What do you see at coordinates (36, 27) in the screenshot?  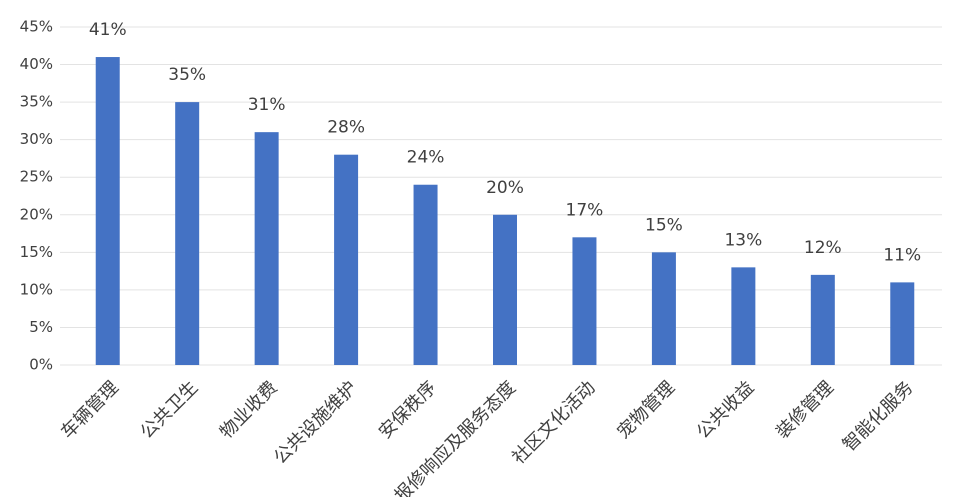 I see `y-tick-label: 45%` at bounding box center [36, 27].